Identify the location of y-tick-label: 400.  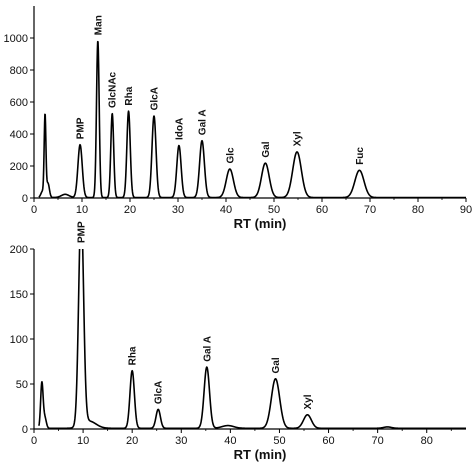
(19, 135).